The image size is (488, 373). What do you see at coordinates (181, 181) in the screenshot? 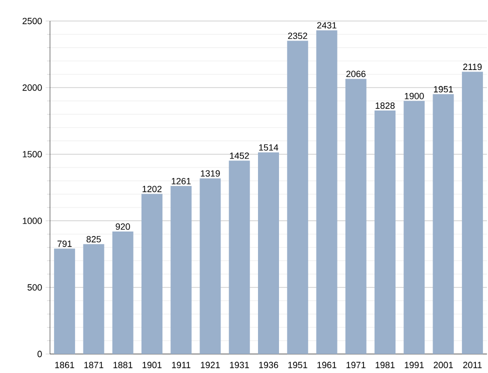
I see `data-label: 1261` at bounding box center [181, 181].